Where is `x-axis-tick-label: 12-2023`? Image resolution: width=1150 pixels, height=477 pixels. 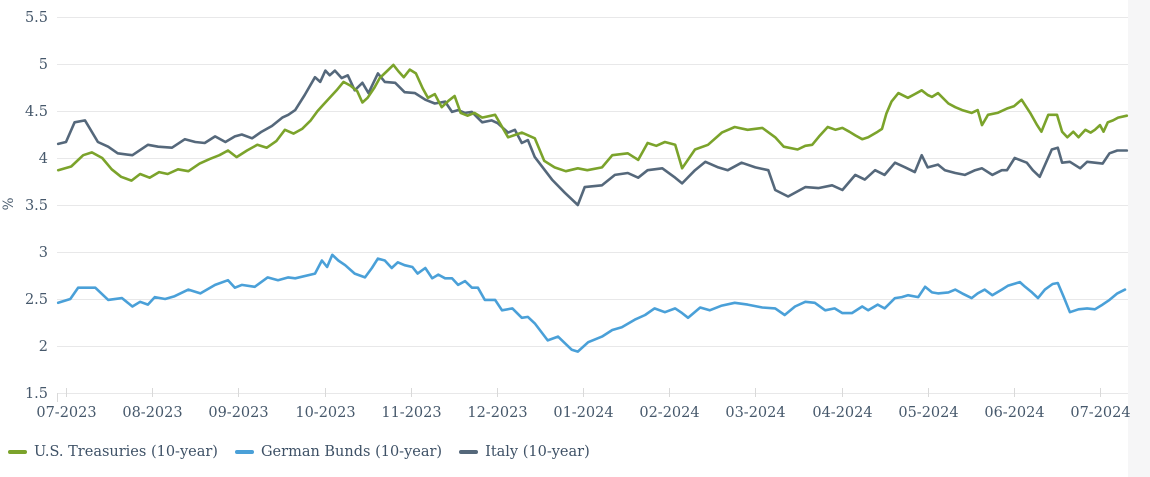 x-axis-tick-label: 12-2023 is located at coordinates (497, 413).